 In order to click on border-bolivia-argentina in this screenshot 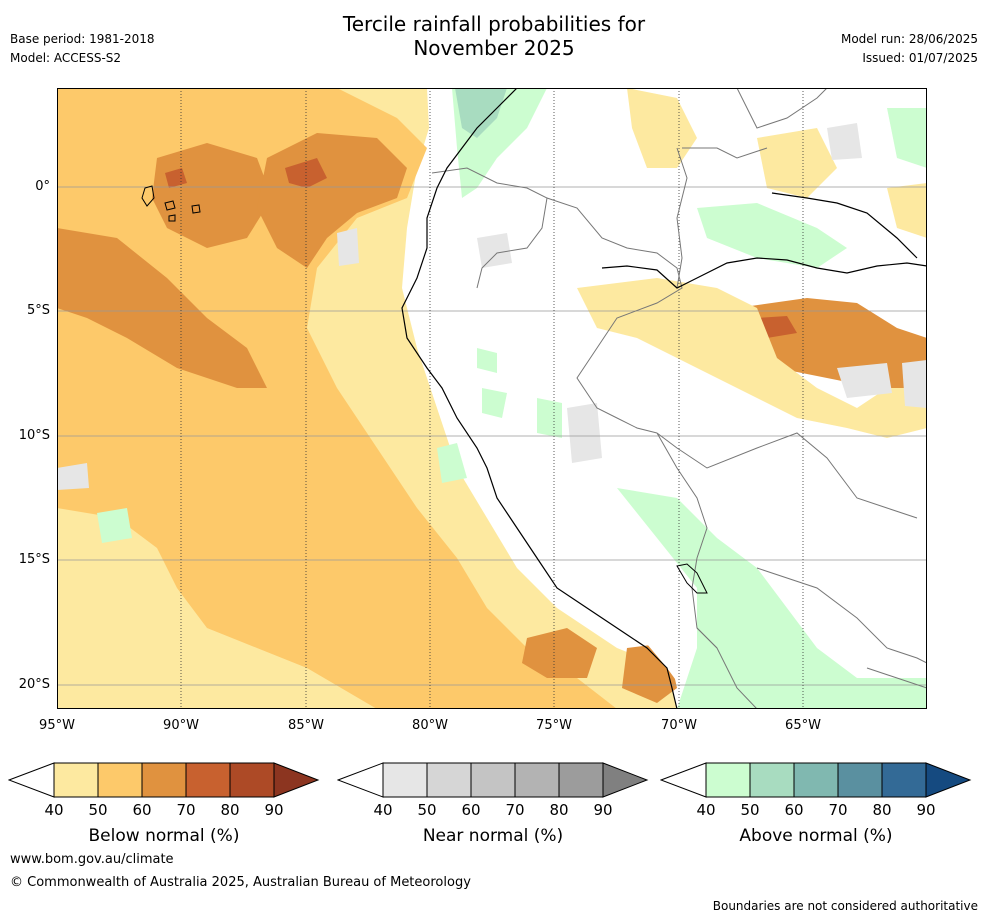, I will do `click(896, 678)`.